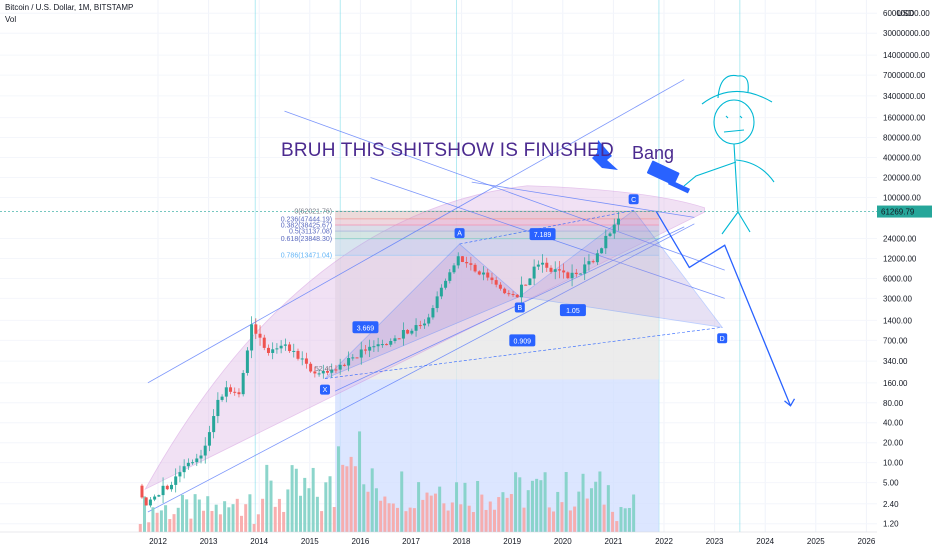 The height and width of the screenshot is (550, 932). I want to click on y-tick-label: 12000.00, so click(900, 258).